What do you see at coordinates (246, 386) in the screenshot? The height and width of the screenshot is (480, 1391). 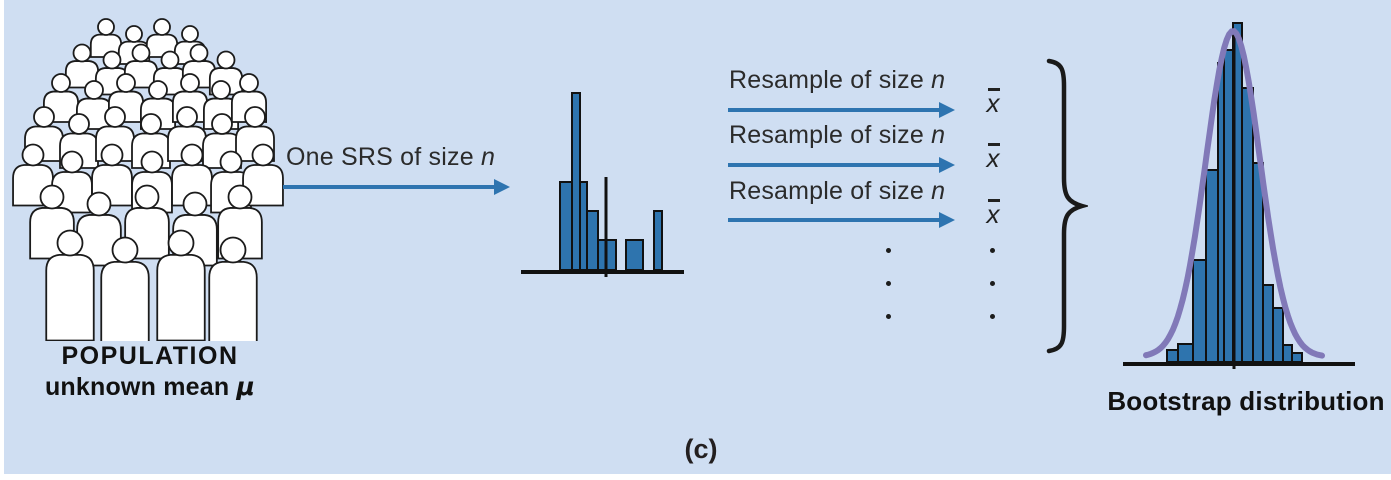 I see `mu-symbol: μ` at bounding box center [246, 386].